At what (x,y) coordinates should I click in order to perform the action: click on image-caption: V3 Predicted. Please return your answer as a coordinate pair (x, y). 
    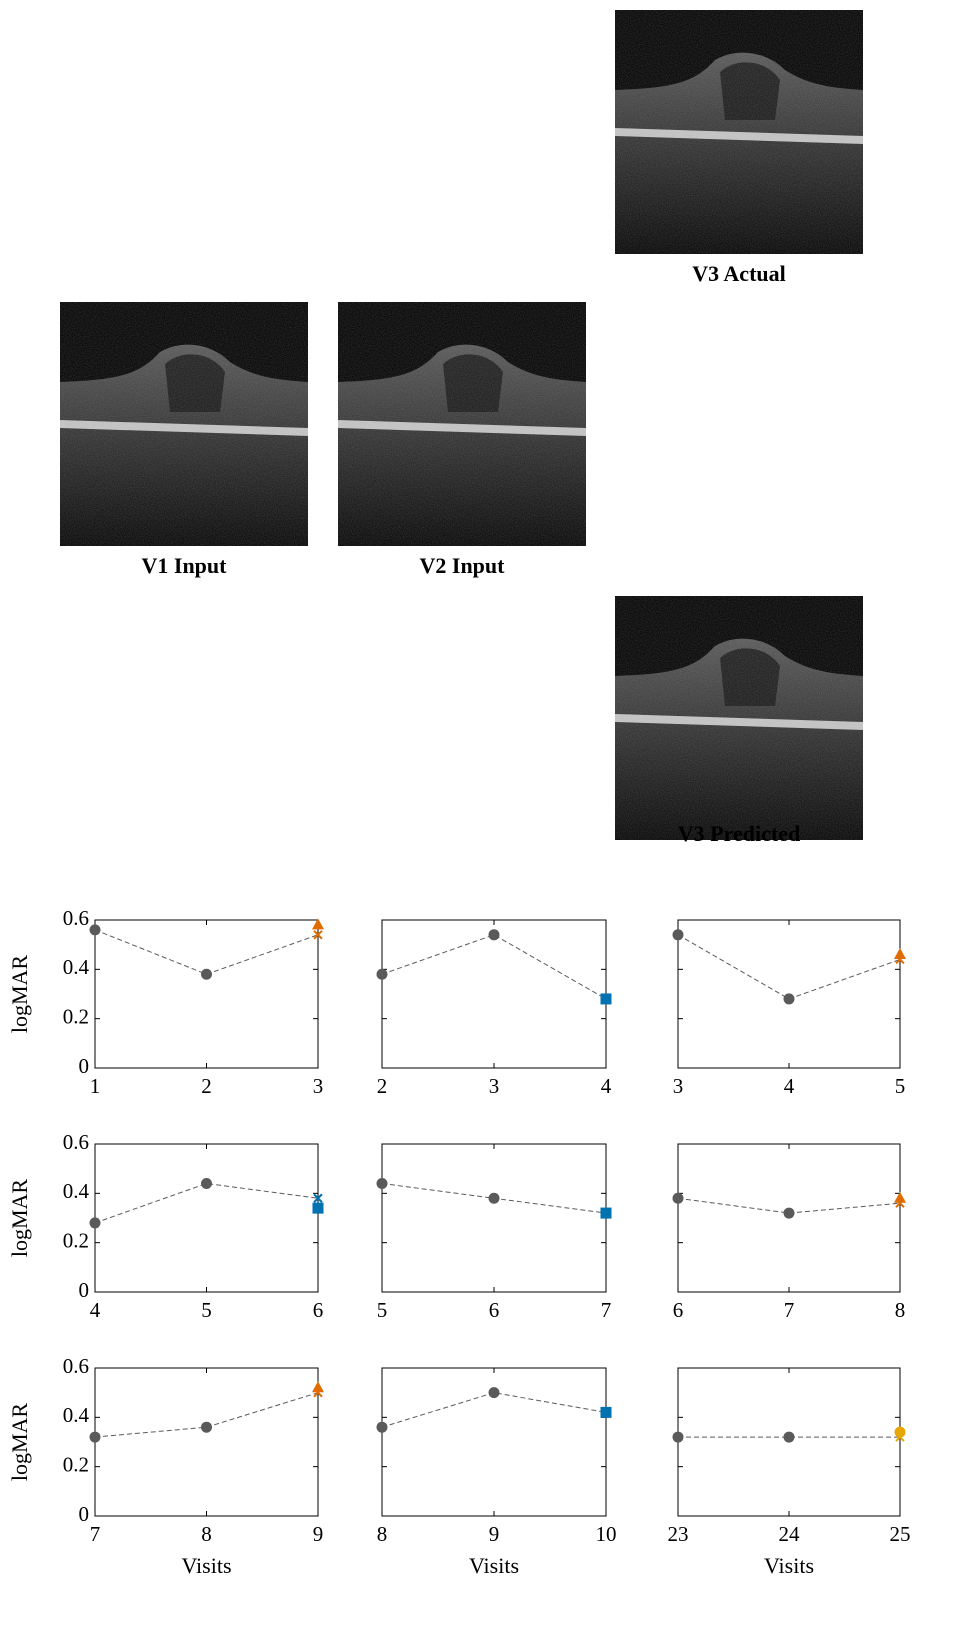
    Looking at the image, I should click on (739, 833).